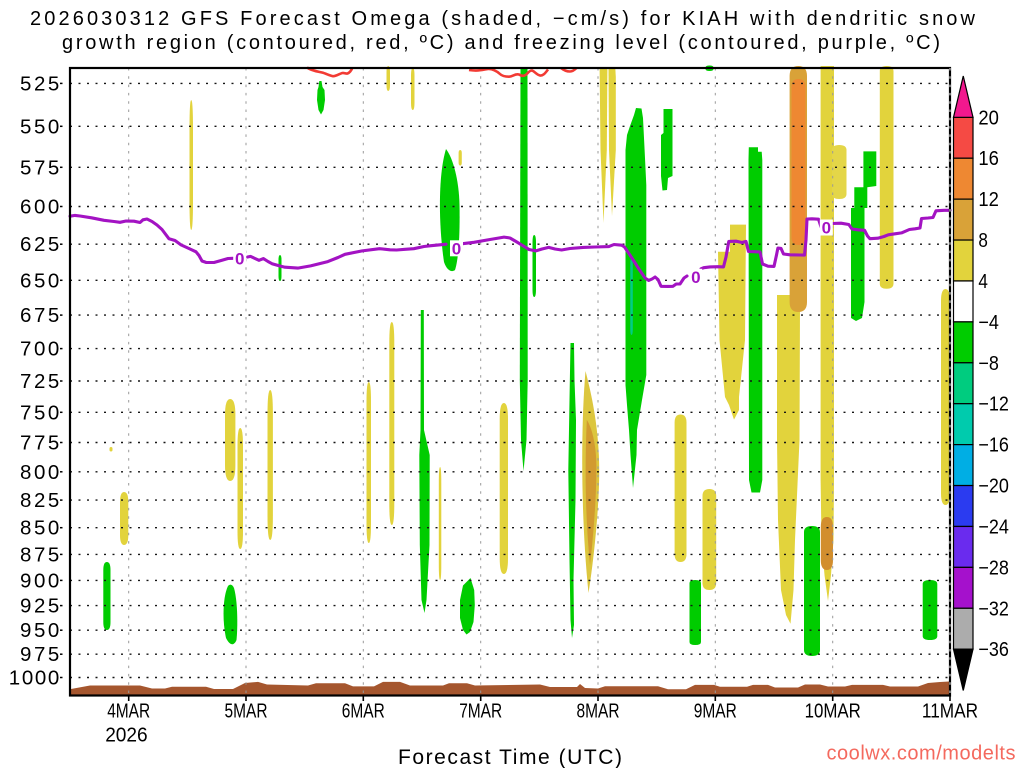 Image resolution: width=1024 pixels, height=768 pixels. Describe the element at coordinates (39, 528) in the screenshot. I see `svg-text: 850` at that location.